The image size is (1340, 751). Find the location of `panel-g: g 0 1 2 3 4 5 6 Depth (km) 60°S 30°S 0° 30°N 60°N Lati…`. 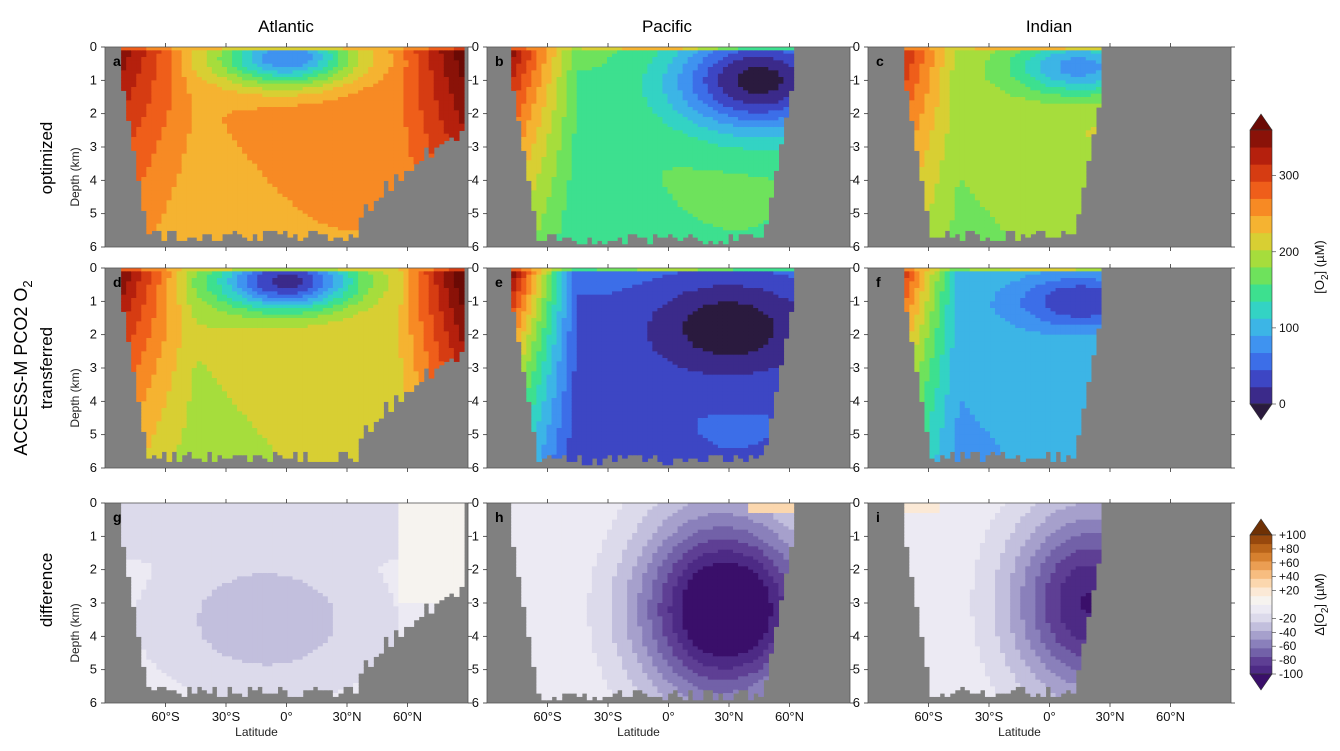

panel-g: g 0 1 2 3 4 5 6 Depth (km) 60°S 30°S 0° 30°N 60°N Lati… is located at coordinates (270, 617).